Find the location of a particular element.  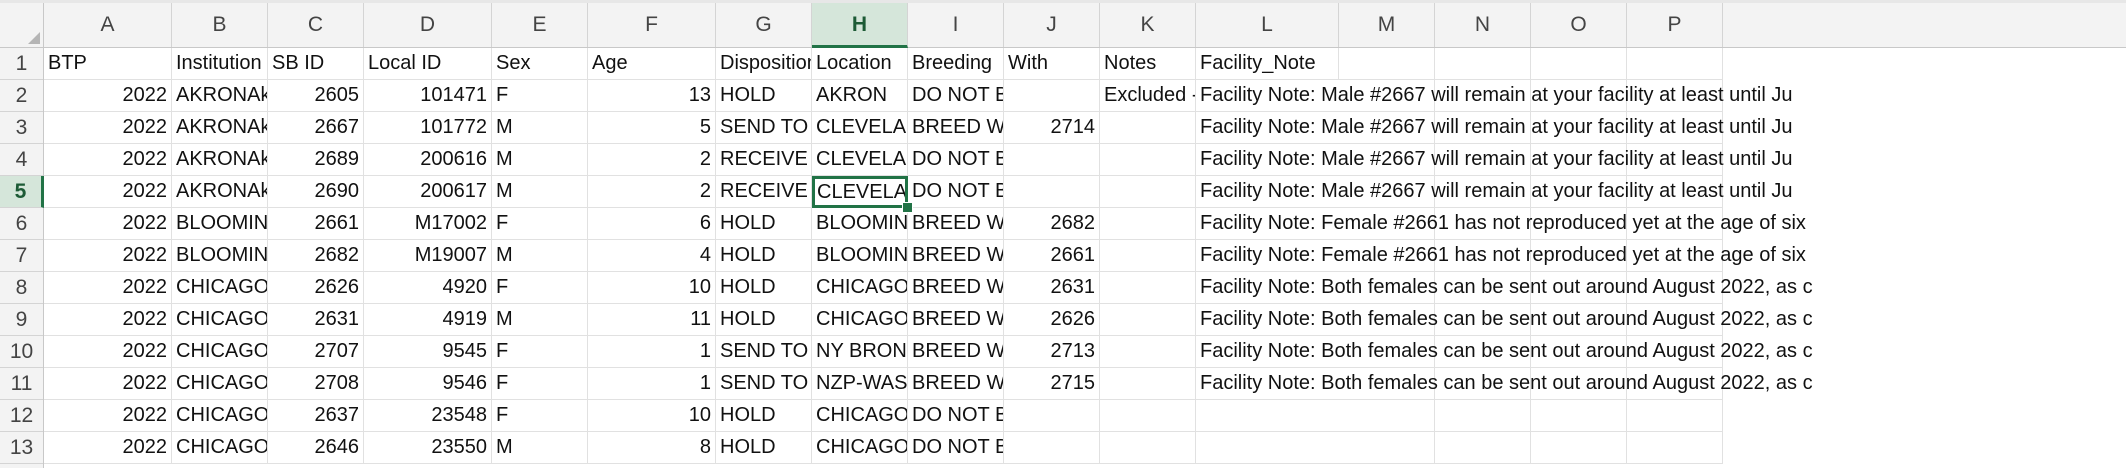

cell-b13: CHICAGOLPI is located at coordinates (220, 448).